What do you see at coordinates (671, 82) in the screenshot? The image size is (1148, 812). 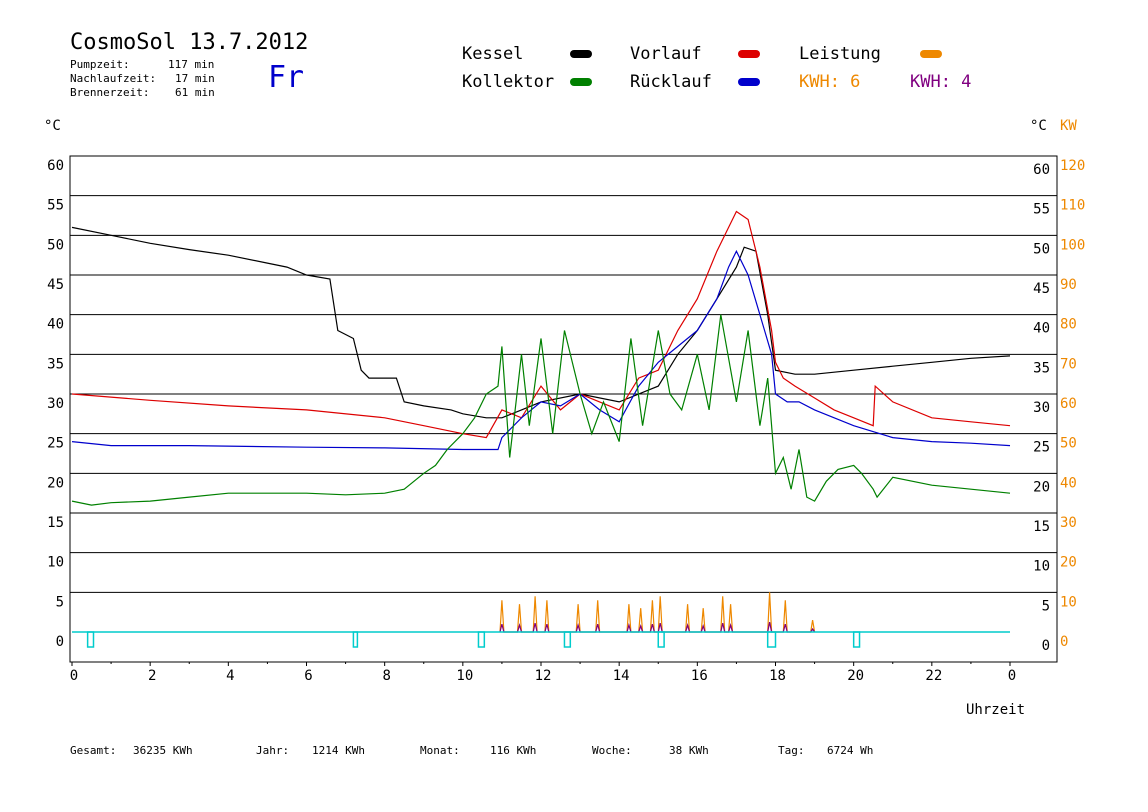 I see `legend-ruecklauf-label: Rücklauf` at bounding box center [671, 82].